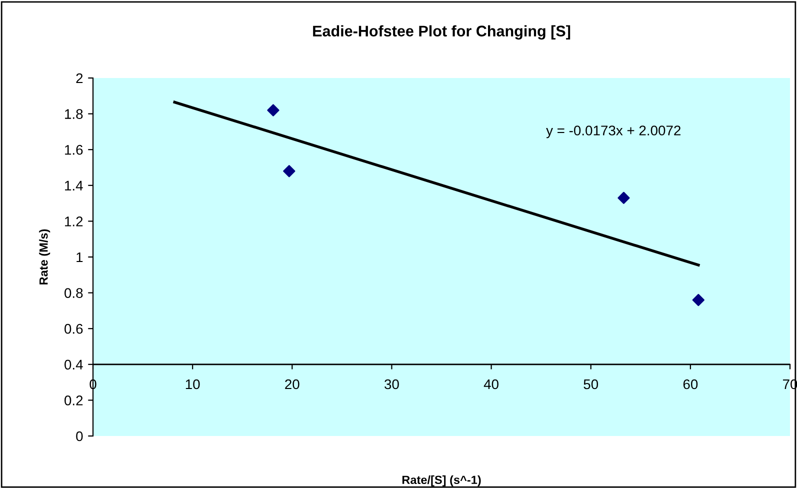 Image resolution: width=797 pixels, height=488 pixels. Describe the element at coordinates (690, 384) in the screenshot. I see `x-tick-label: 60` at that location.